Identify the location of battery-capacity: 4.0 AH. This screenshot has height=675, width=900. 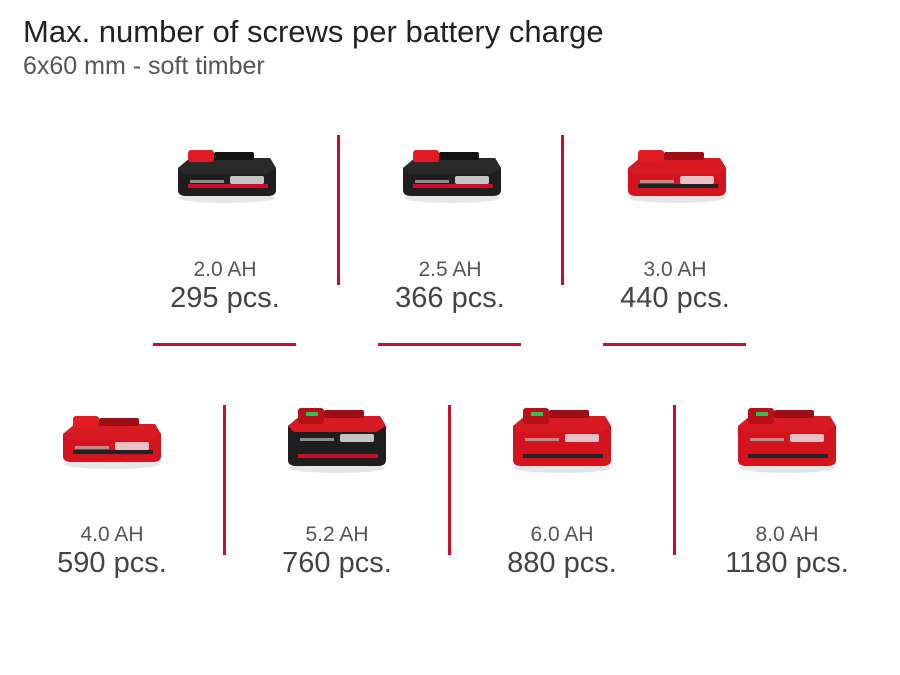
(112, 534).